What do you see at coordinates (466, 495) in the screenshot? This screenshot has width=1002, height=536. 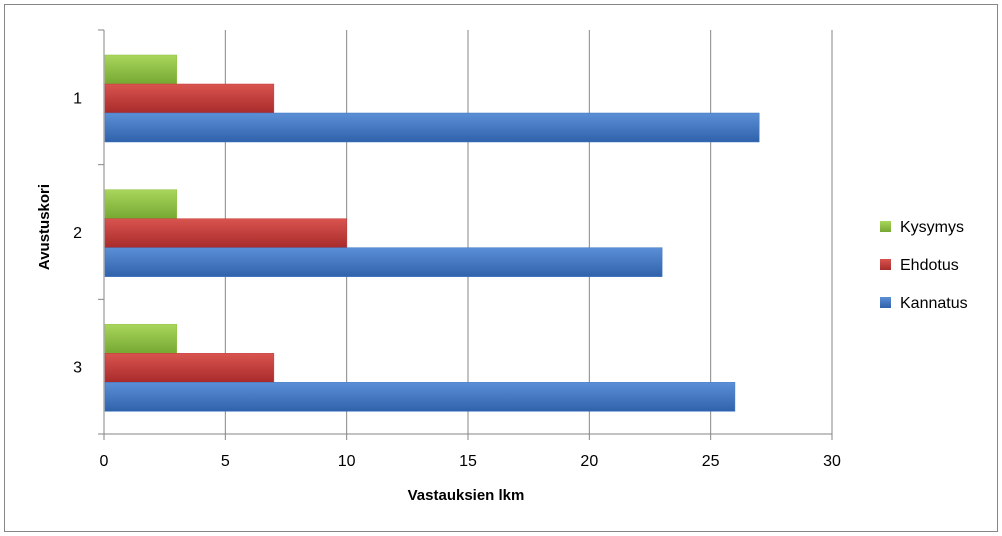 I see `x-axis-title: Vastauksien lkm` at bounding box center [466, 495].